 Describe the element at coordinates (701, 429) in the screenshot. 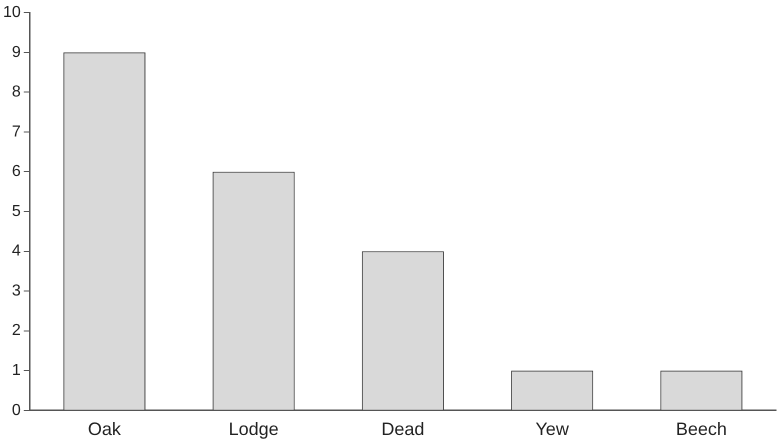

I see `x-tick-label: Beech` at that location.